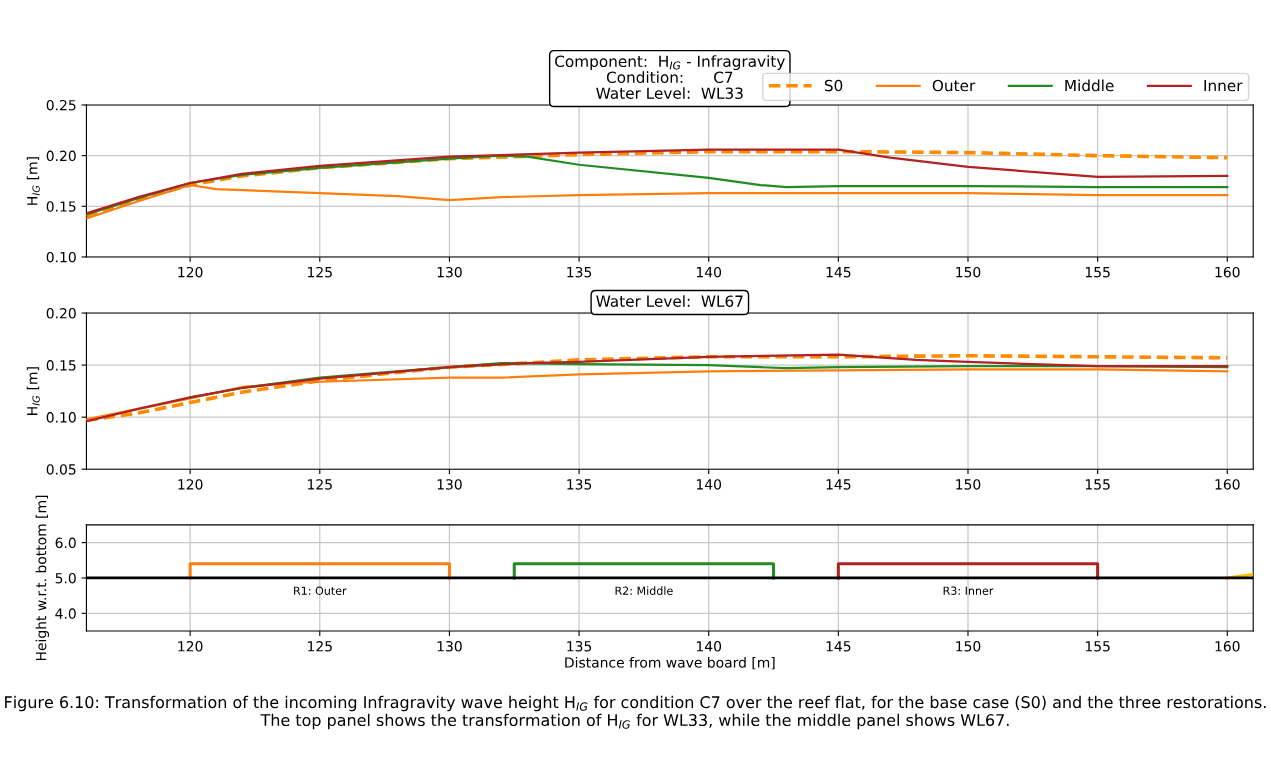  Describe the element at coordinates (65, 613) in the screenshot. I see `y-tick-label: 4.0` at that location.